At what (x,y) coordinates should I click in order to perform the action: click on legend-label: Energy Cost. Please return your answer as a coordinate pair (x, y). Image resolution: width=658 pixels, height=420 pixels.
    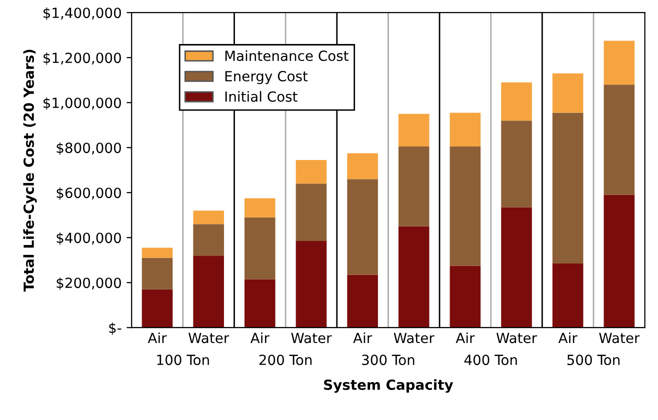
    Looking at the image, I should click on (266, 77).